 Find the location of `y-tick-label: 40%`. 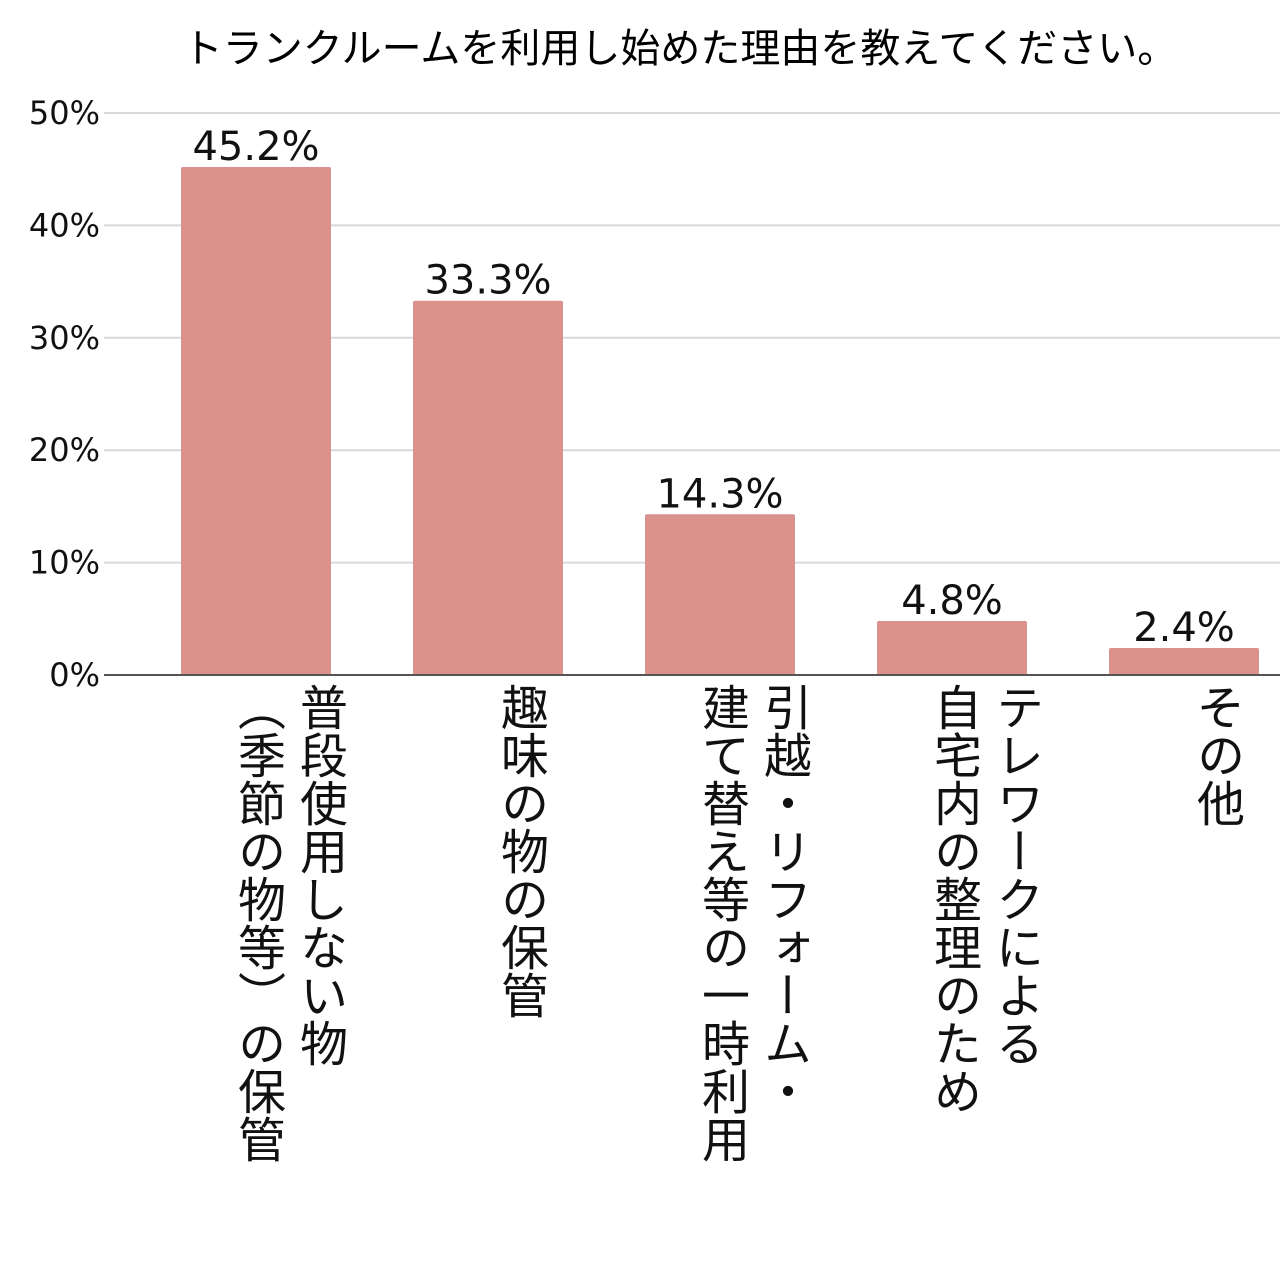

y-tick-label: 40% is located at coordinates (64, 225).